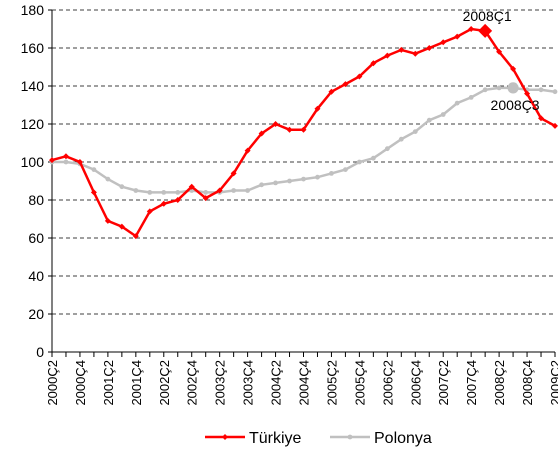  What do you see at coordinates (36, 314) in the screenshot?
I see `y-tick-label: 20` at bounding box center [36, 314].